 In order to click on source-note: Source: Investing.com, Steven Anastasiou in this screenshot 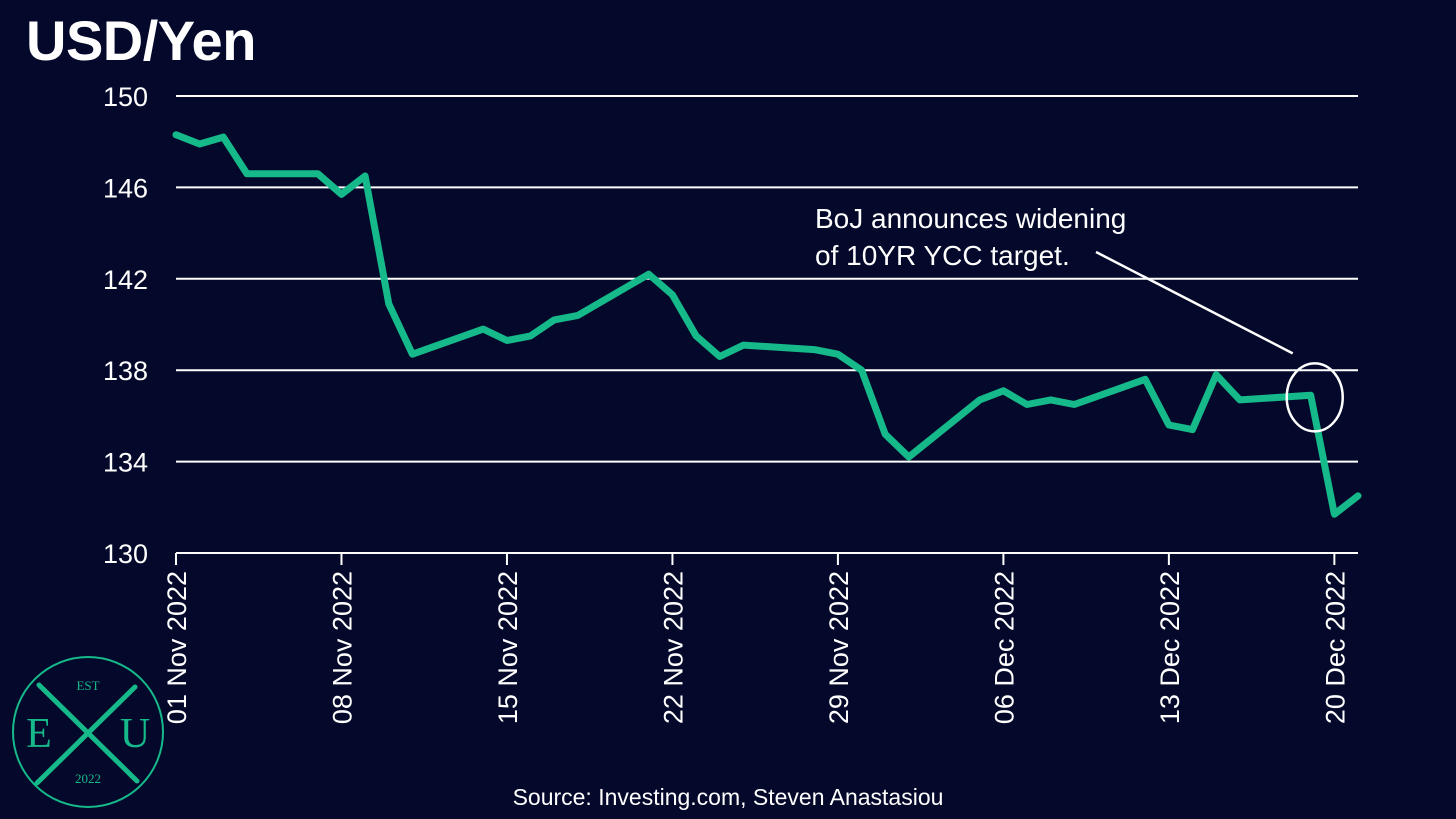, I will do `click(728, 797)`.